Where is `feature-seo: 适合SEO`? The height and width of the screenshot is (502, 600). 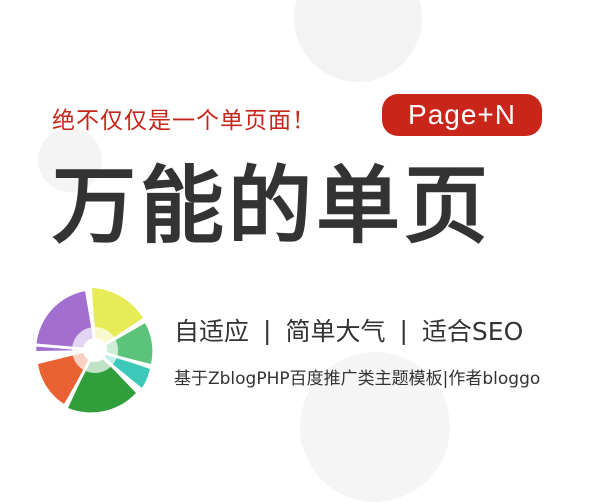
feature-seo: 适合SEO is located at coordinates (472, 331).